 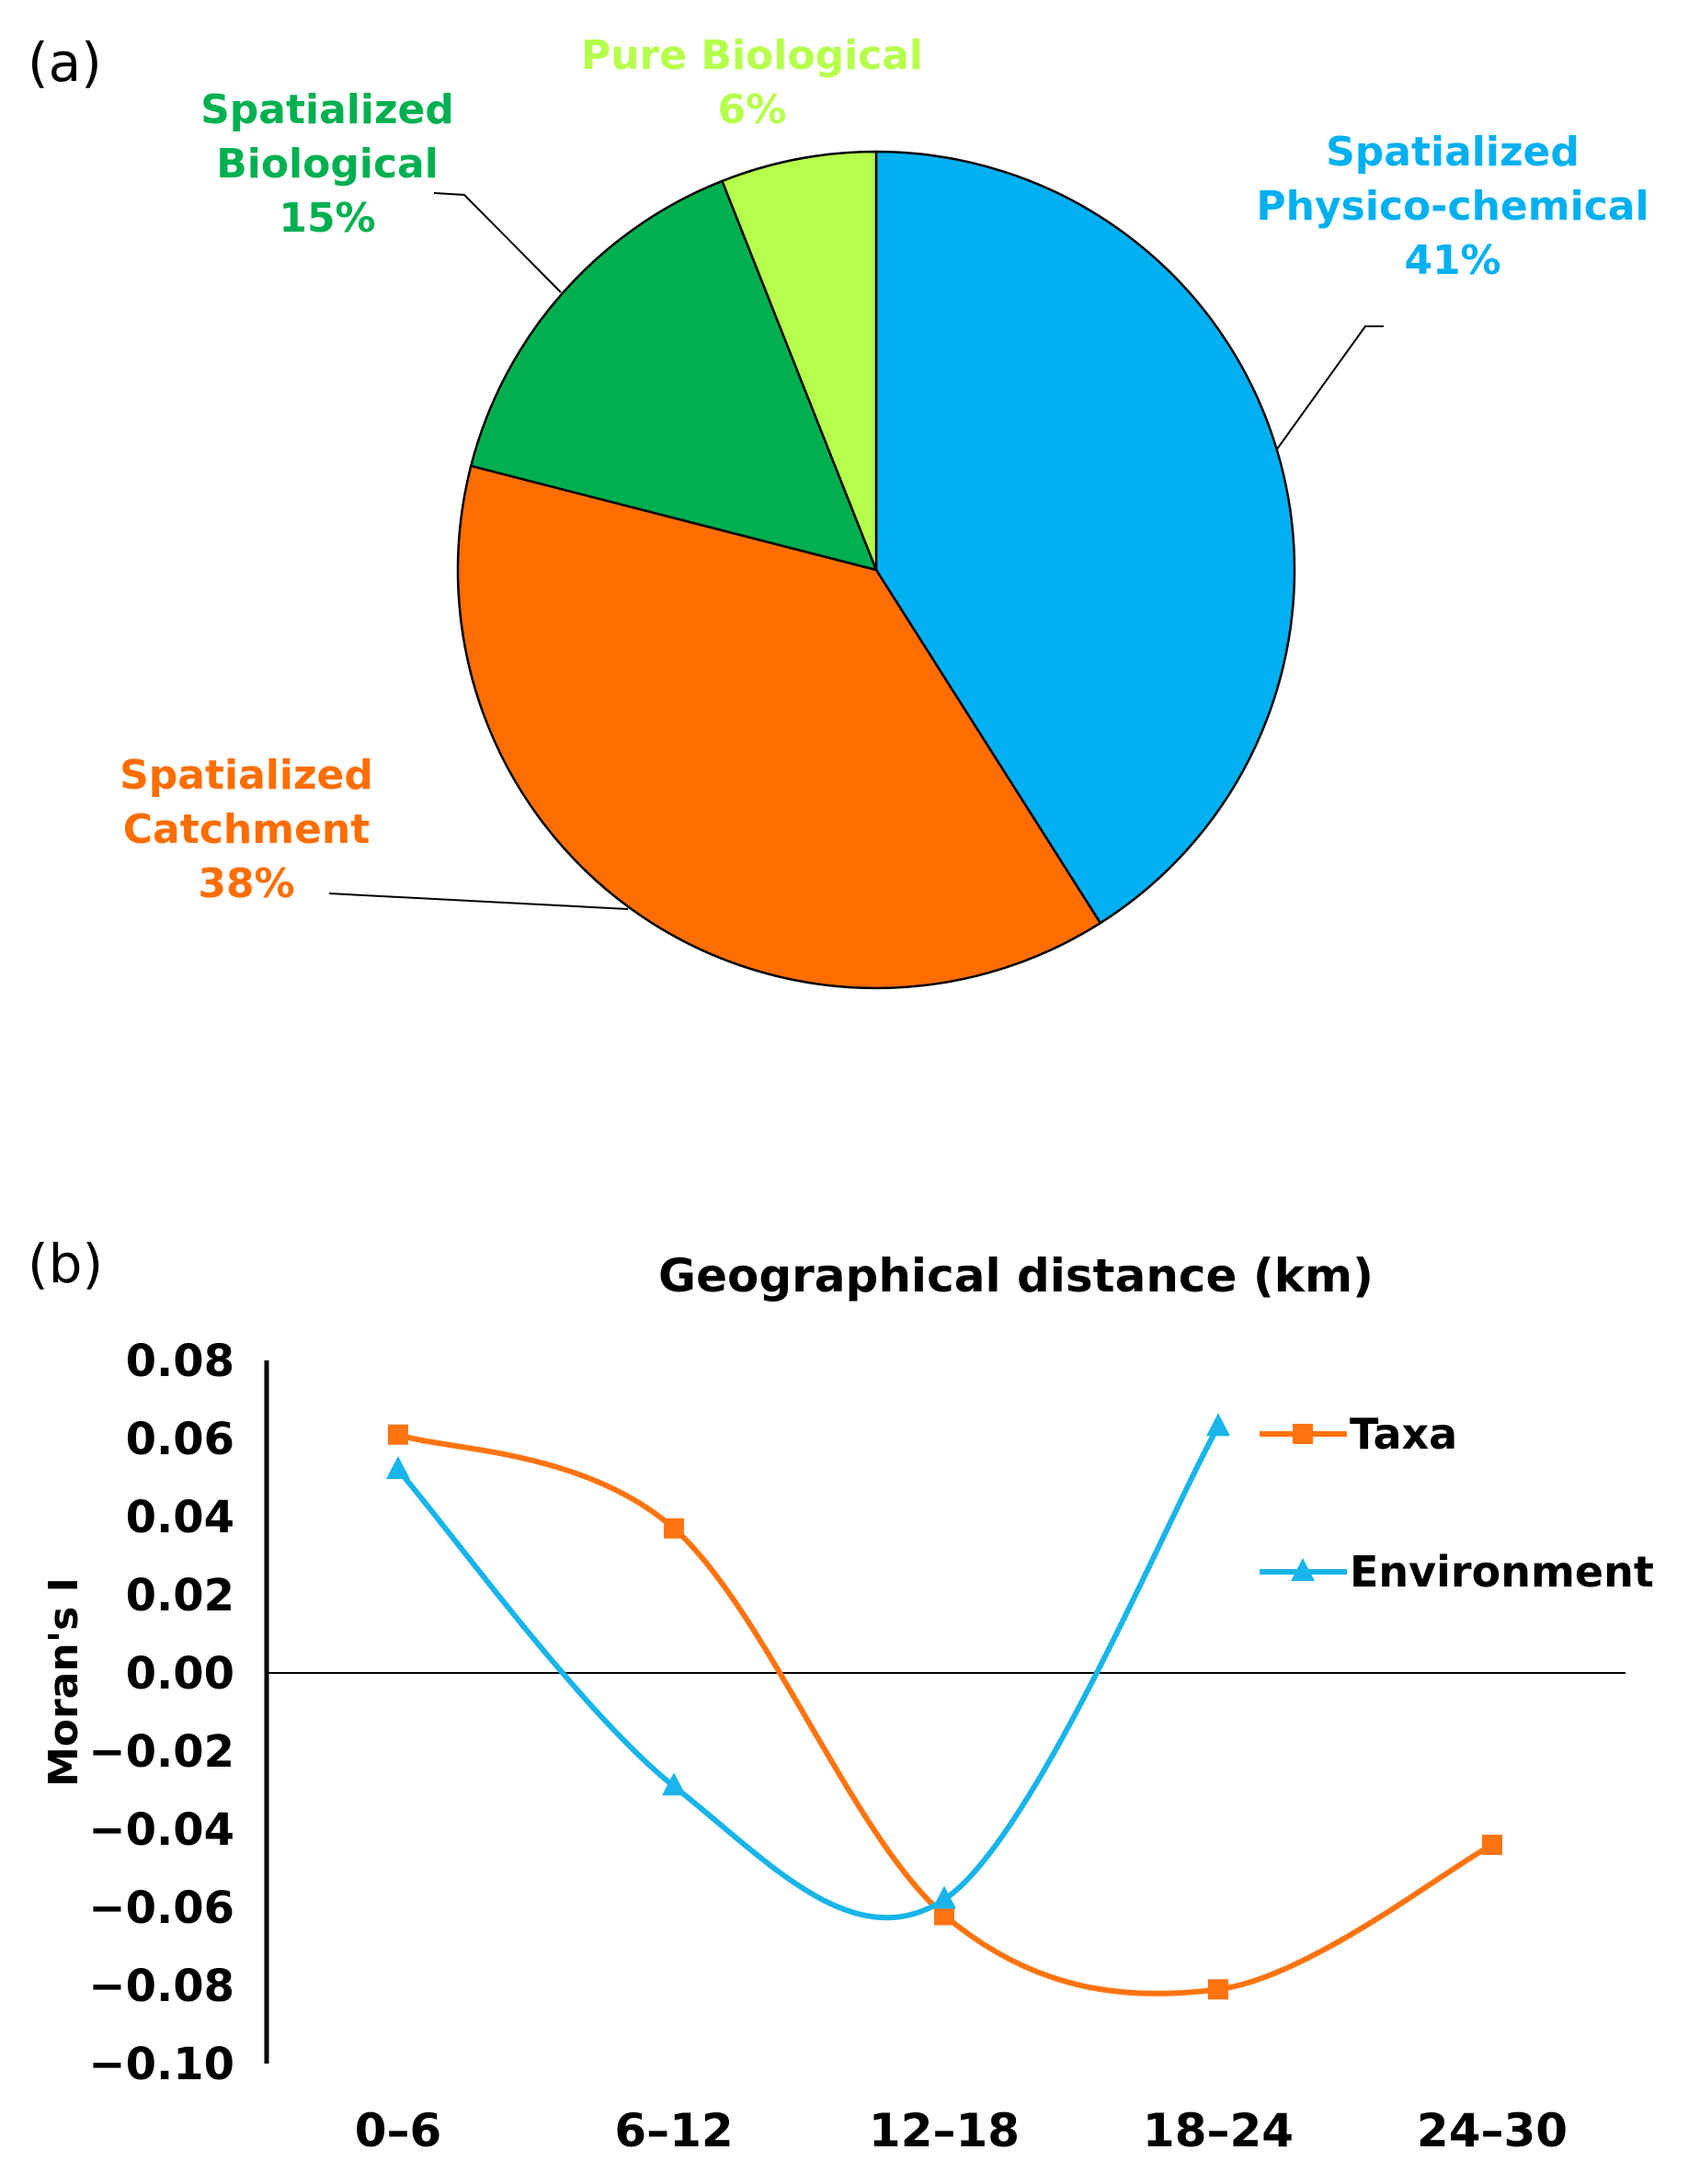 I want to click on pie-slice-spatialized-catchment, so click(x=779, y=727).